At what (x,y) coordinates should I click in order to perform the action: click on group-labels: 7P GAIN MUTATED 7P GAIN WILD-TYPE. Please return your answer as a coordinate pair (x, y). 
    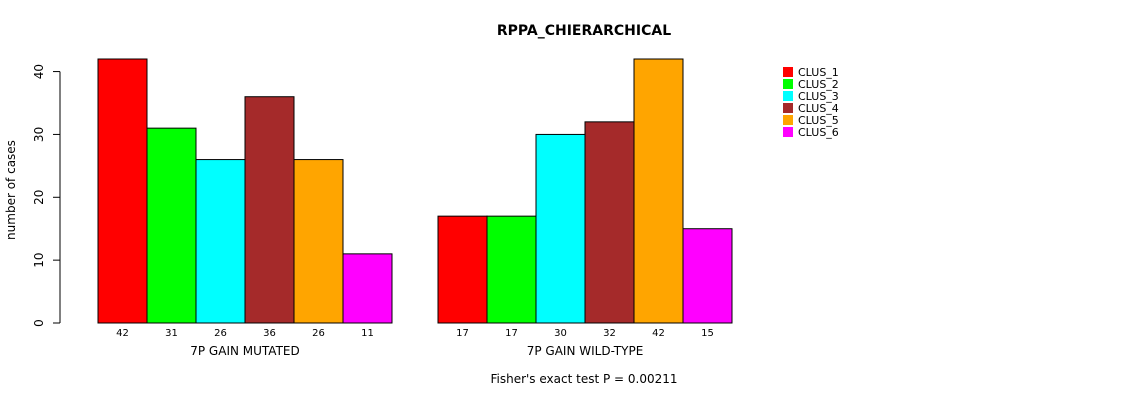
    Looking at the image, I should click on (416, 351).